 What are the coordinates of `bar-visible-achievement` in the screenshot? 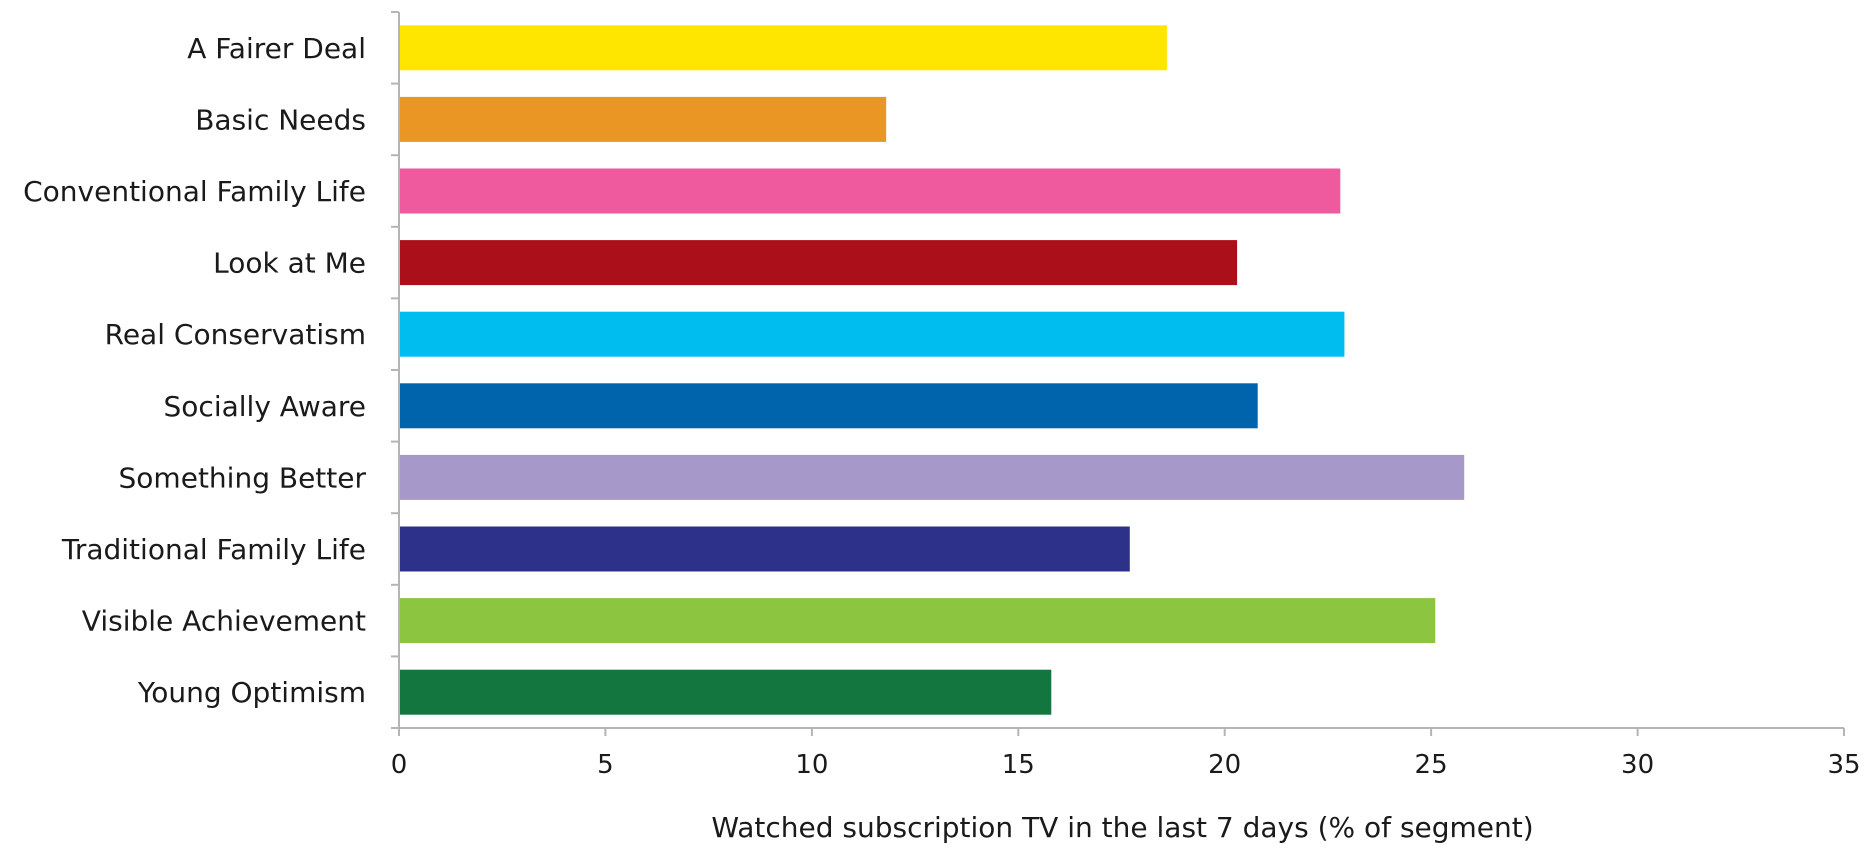 It's located at (918, 621).